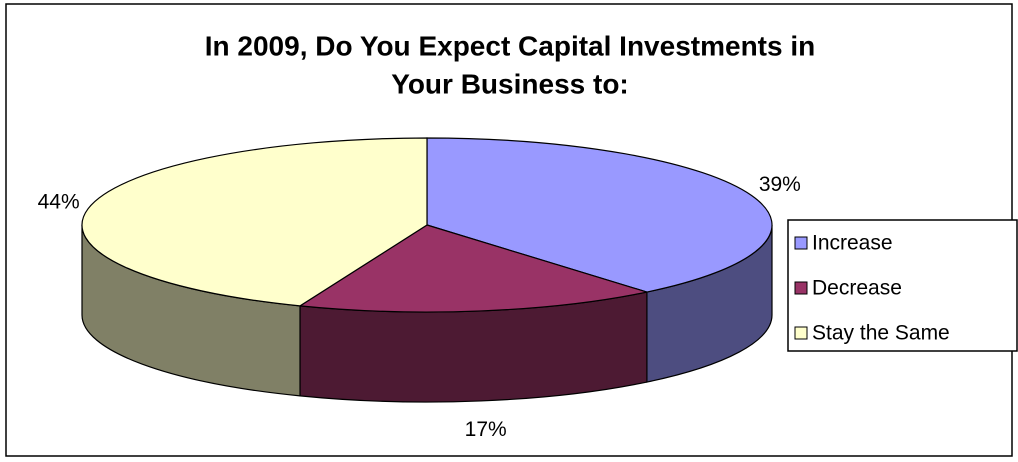  What do you see at coordinates (881, 333) in the screenshot?
I see `legend-label: Stay the Same` at bounding box center [881, 333].